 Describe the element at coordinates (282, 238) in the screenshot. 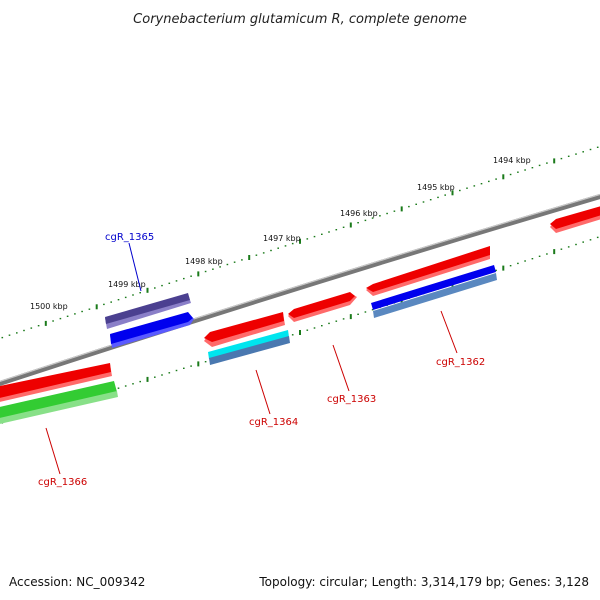

I see `tick-label-1497: 1497 kbp` at that location.